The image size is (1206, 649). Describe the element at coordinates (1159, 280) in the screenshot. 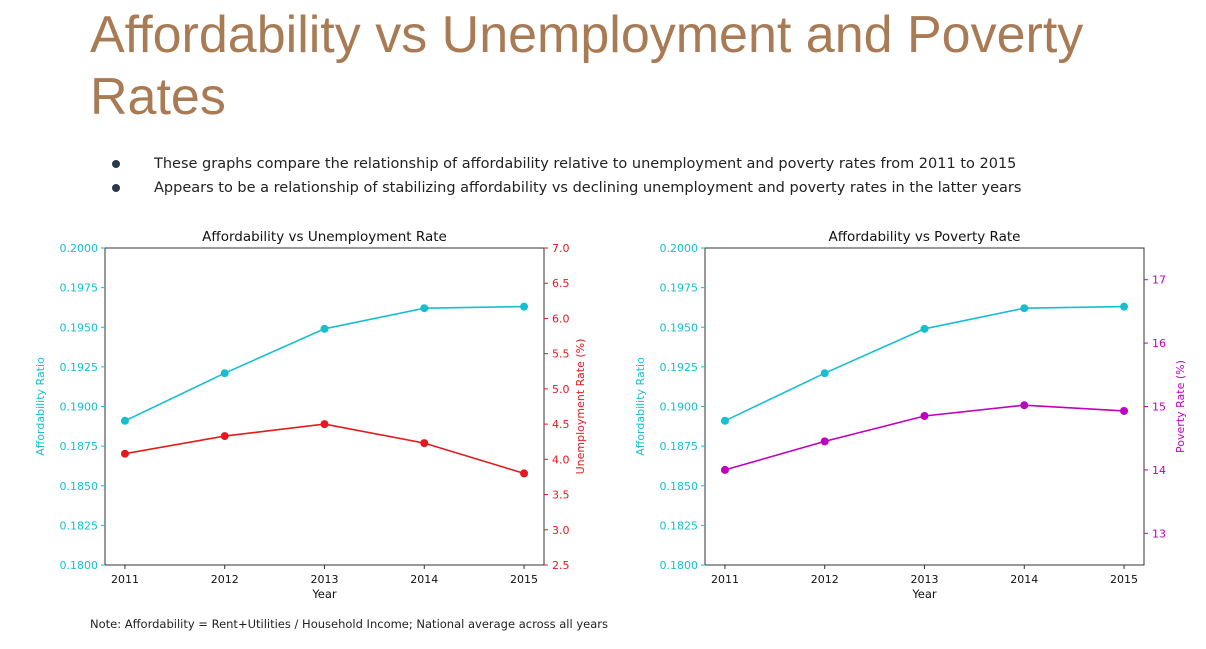

I see `y-right-tick-label: 17` at that location.